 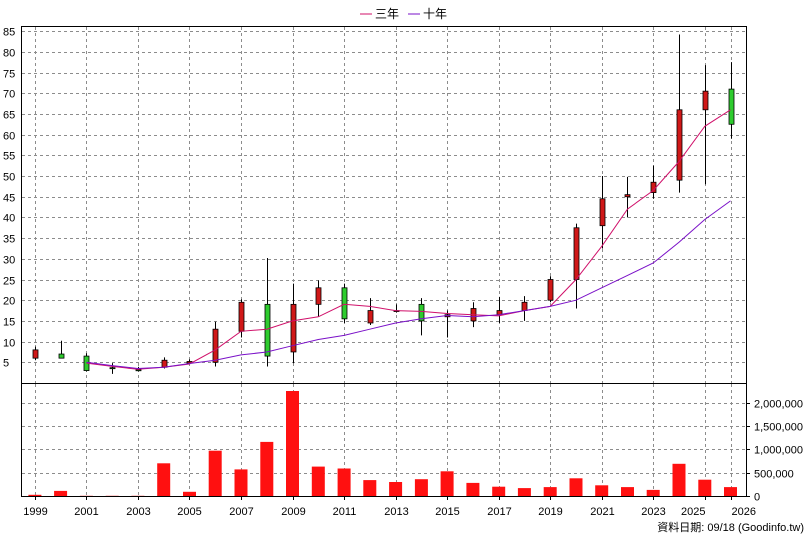 I want to click on legend: 三年 十年, so click(x=403, y=14).